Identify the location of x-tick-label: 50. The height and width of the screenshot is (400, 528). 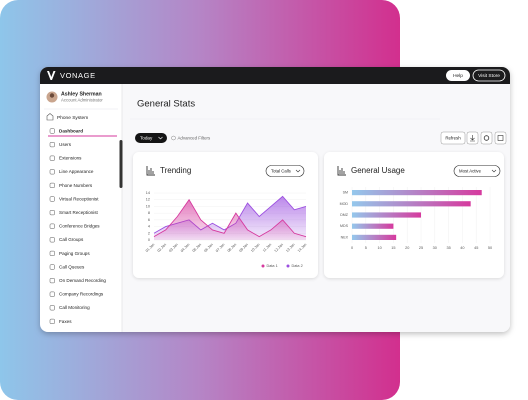
(490, 248).